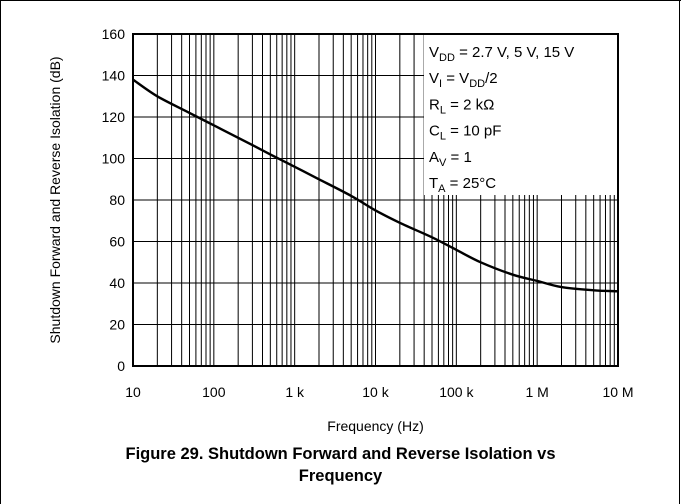 This screenshot has width=681, height=504. Describe the element at coordinates (463, 80) in the screenshot. I see `annotation-line: VI = VDD/2` at that location.